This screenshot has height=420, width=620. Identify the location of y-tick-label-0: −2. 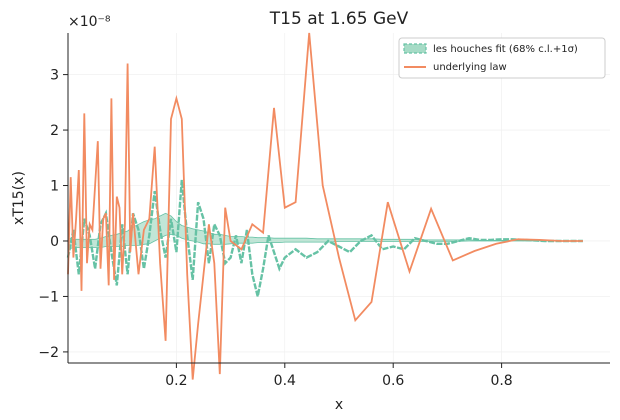
(48, 353).